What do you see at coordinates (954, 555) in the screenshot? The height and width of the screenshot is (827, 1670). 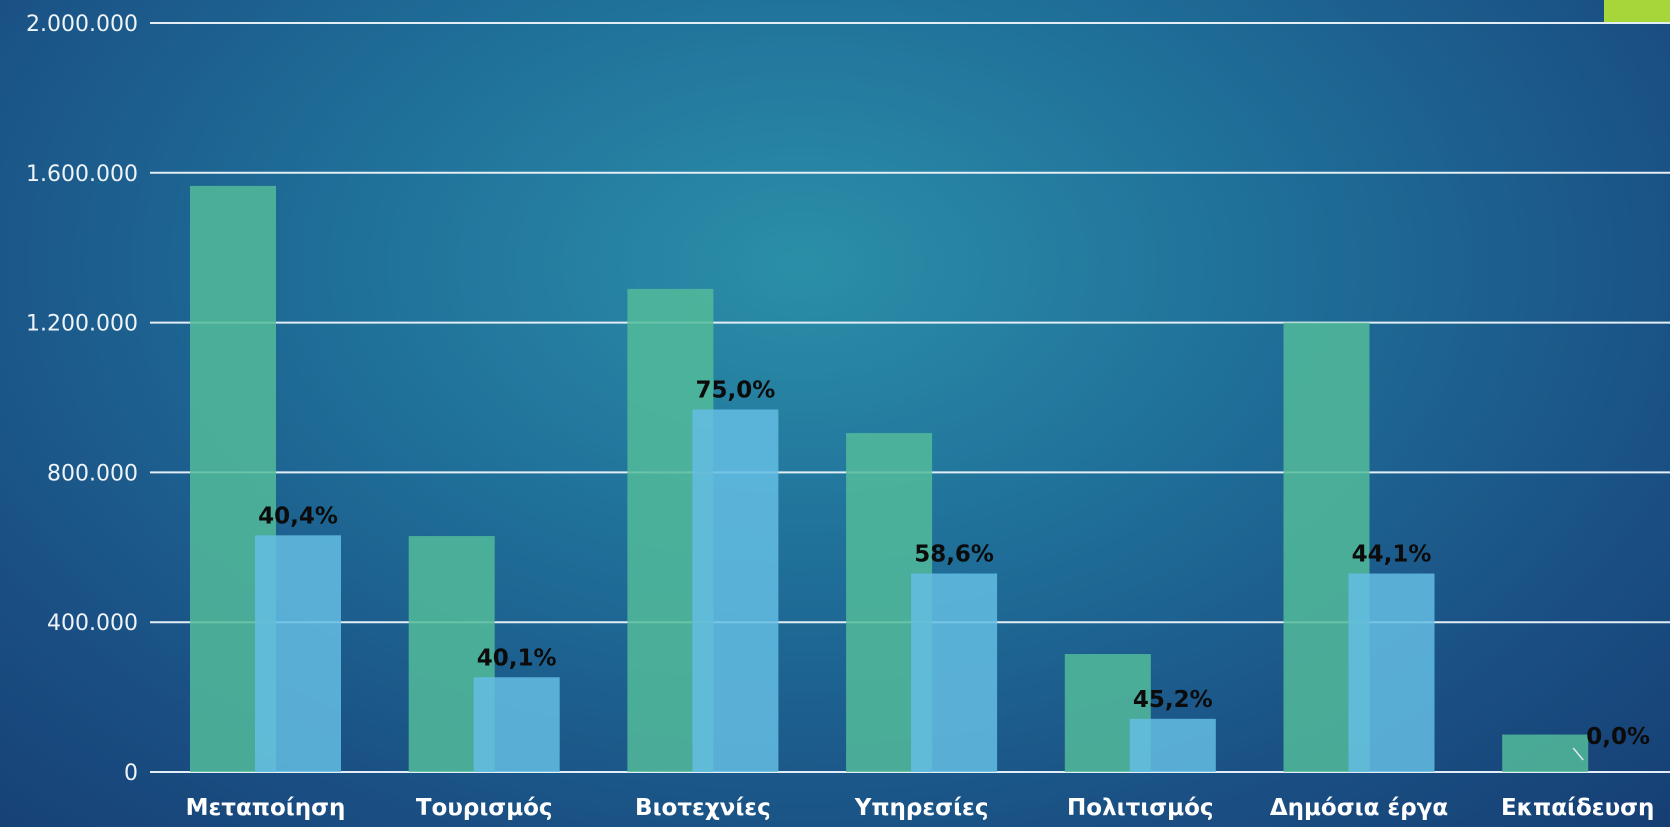 I see `data-label: 58,6%` at bounding box center [954, 555].